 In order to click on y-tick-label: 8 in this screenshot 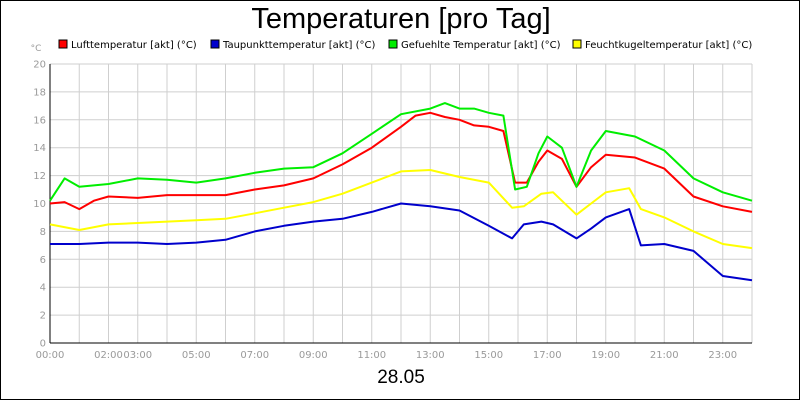, I will do `click(43, 232)`.